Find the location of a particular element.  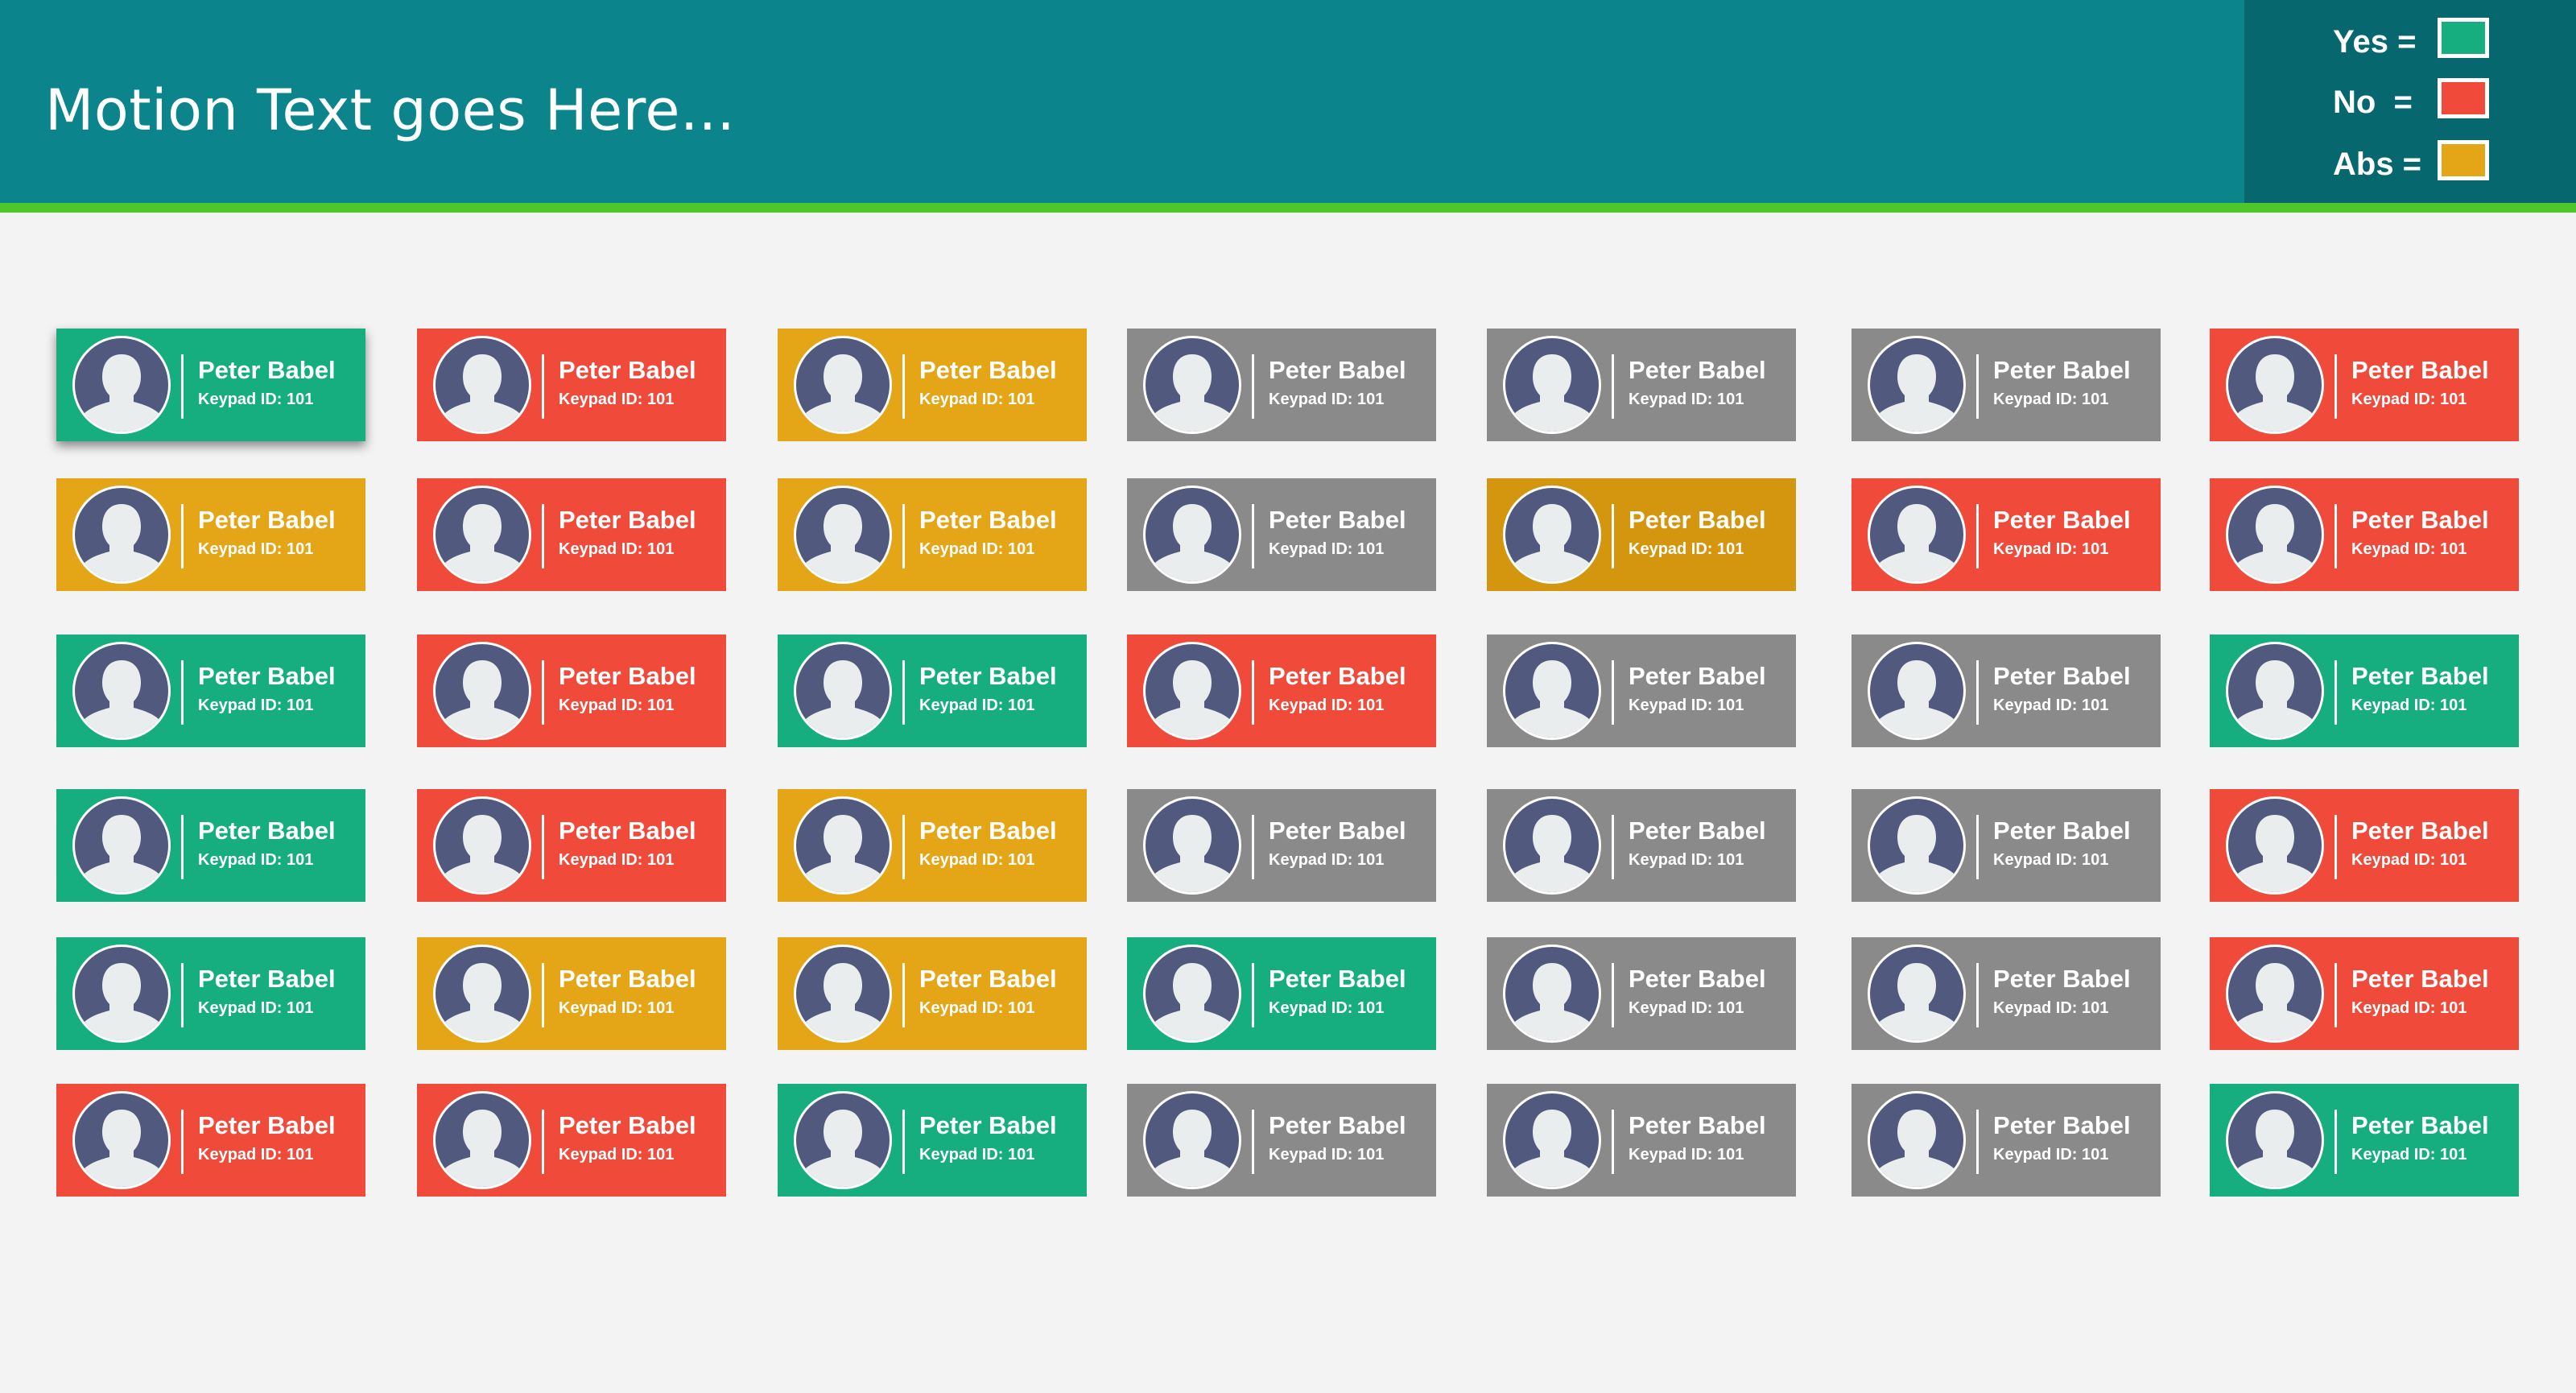

legend-swatch-yes is located at coordinates (2463, 38).